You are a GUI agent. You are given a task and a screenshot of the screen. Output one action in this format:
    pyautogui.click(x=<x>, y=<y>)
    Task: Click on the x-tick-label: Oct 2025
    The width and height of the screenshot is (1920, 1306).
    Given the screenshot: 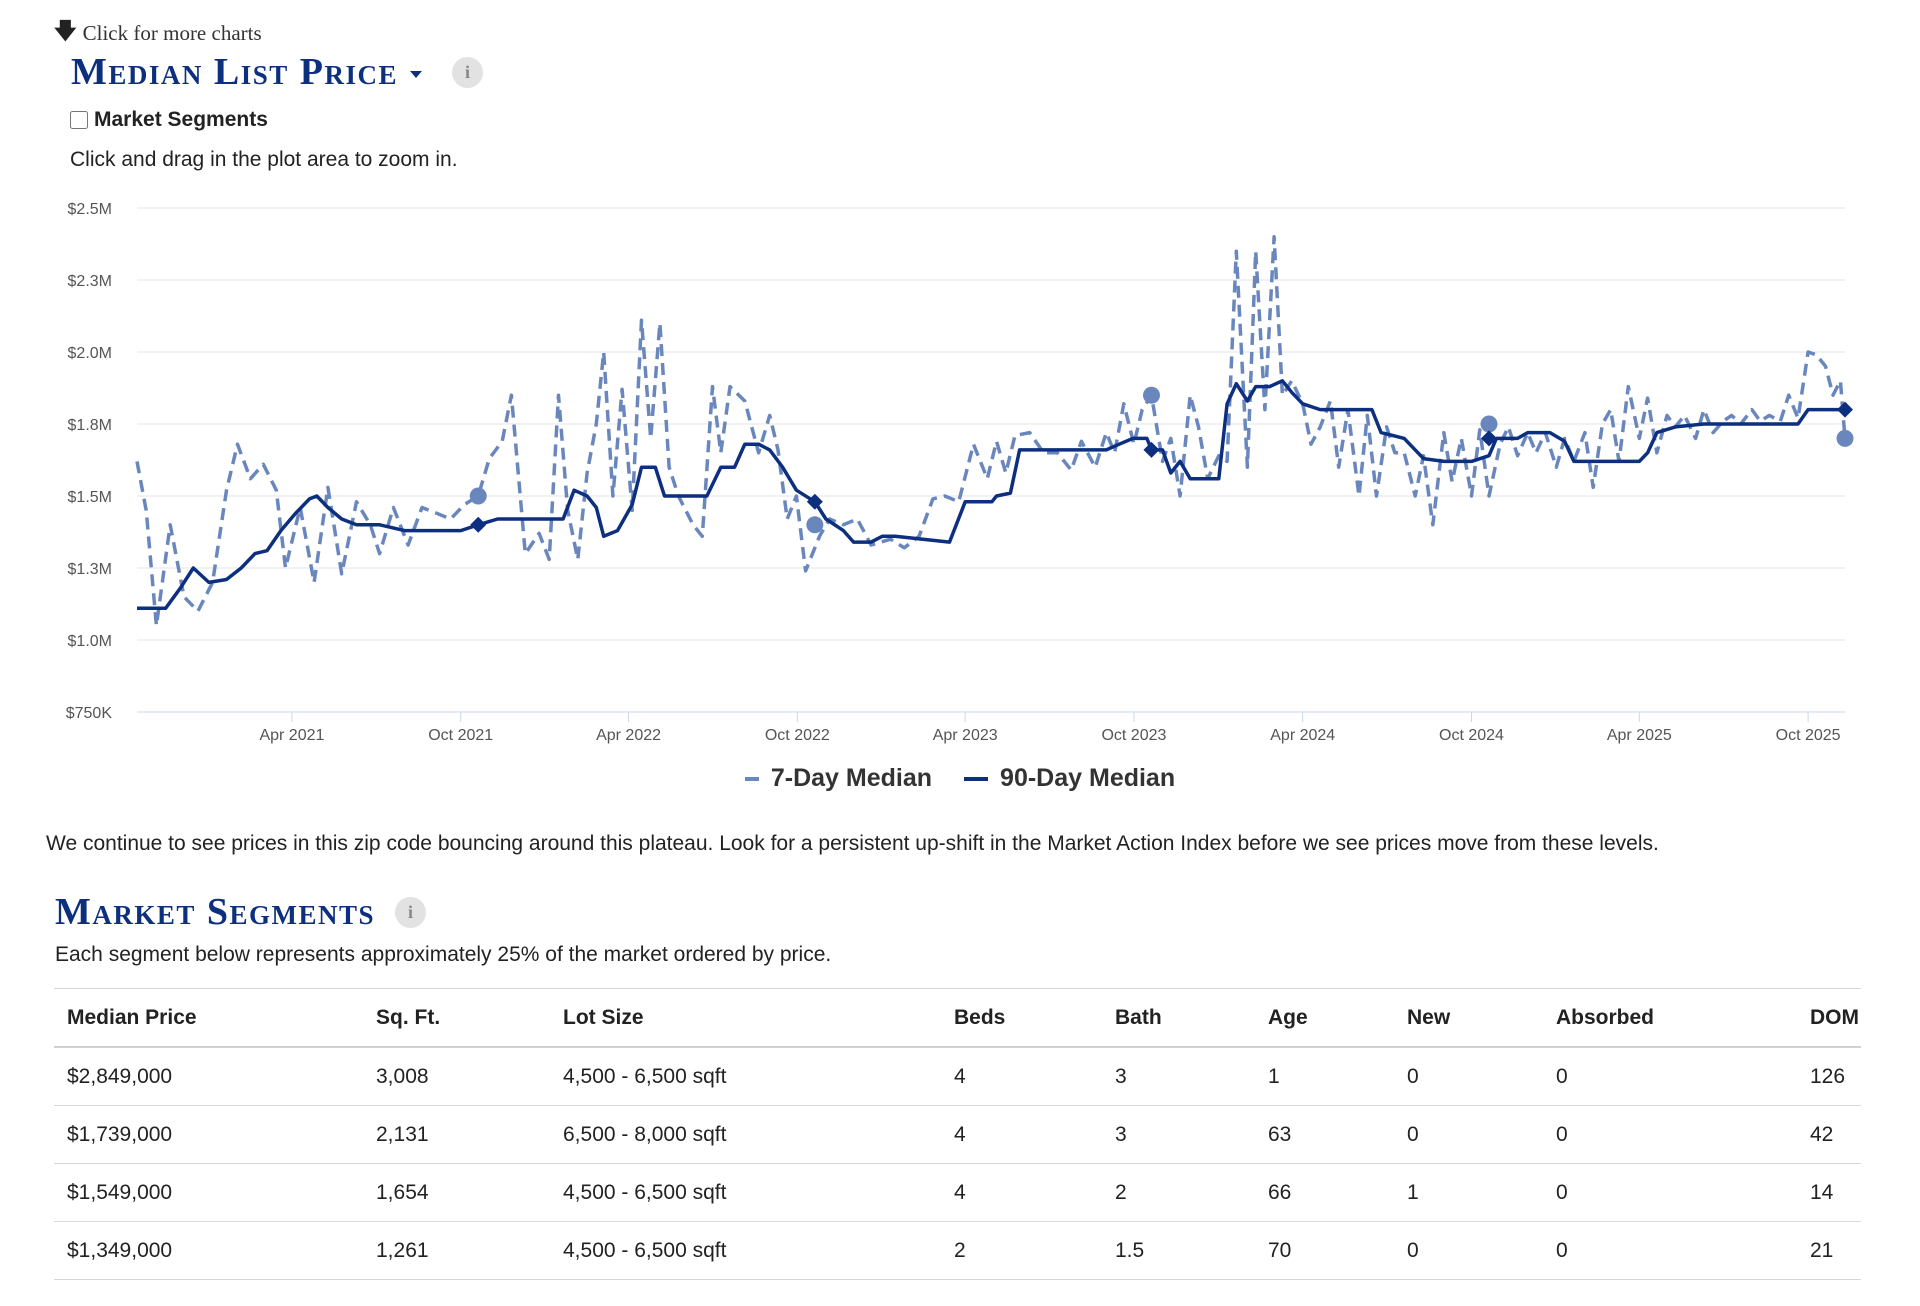 What is the action you would take?
    pyautogui.click(x=1808, y=735)
    